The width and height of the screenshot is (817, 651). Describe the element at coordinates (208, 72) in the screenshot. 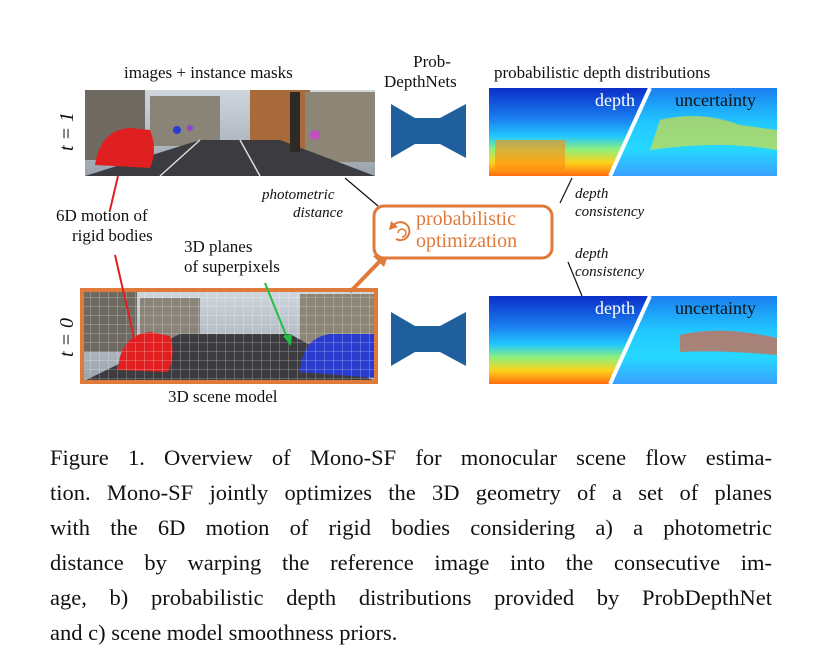

I see `images-title: images + instance masks` at that location.